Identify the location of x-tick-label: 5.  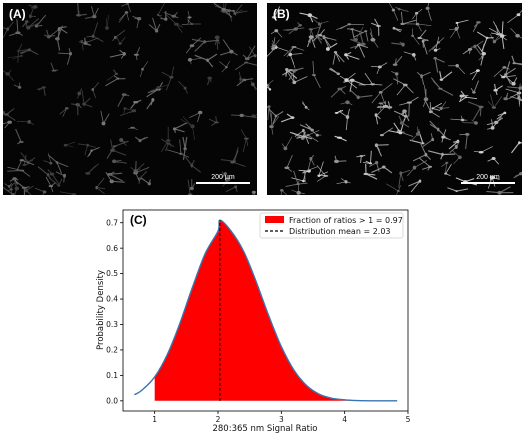
(408, 419).